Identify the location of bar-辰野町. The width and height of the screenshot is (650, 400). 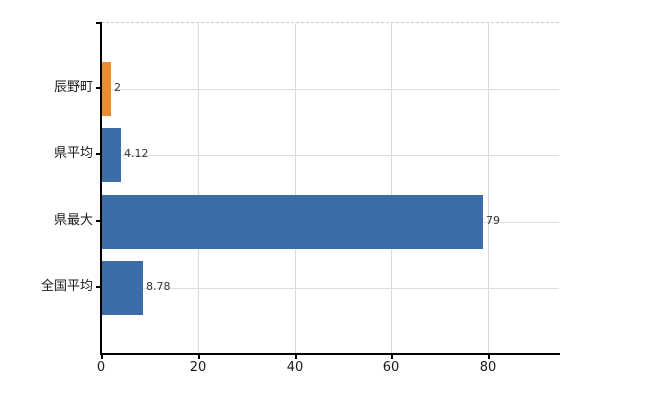
(106, 89).